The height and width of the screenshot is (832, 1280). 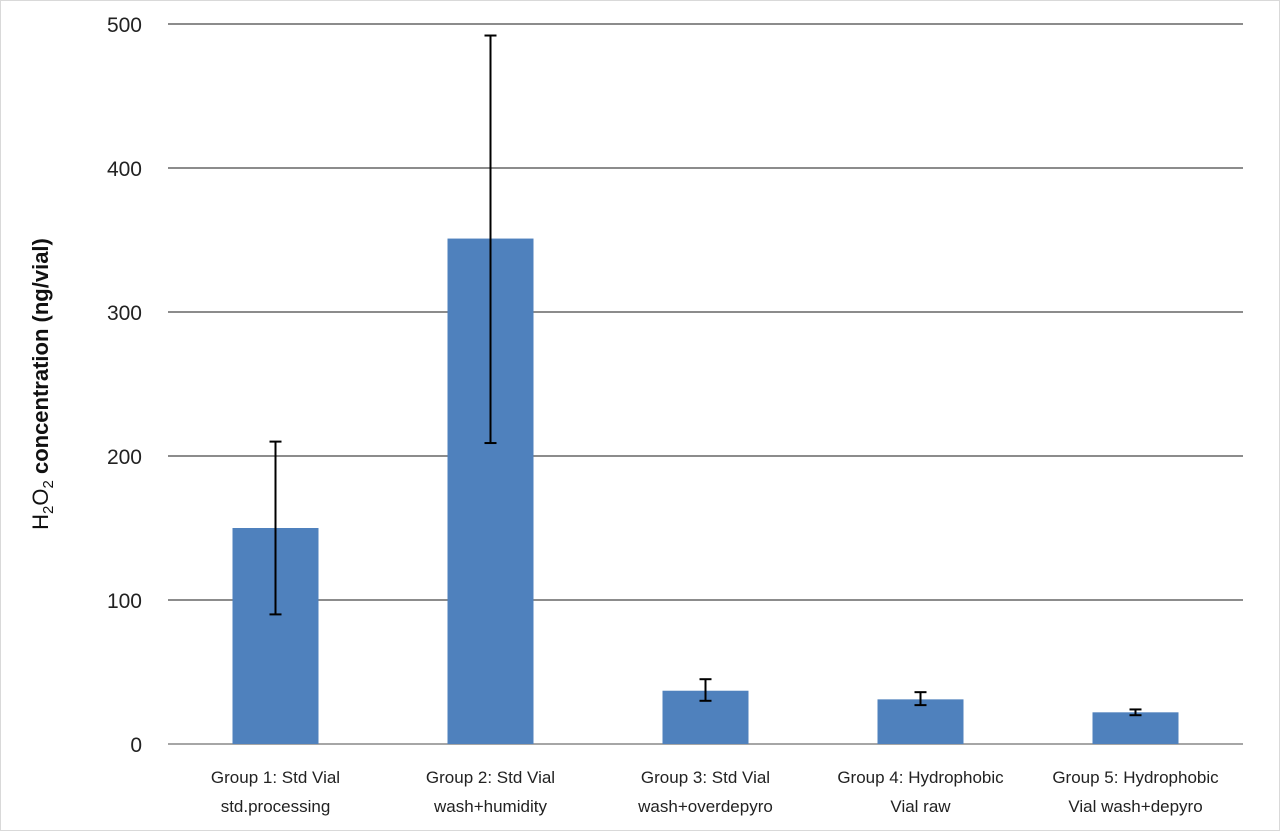 I want to click on y-axis-label: H2O2 concentration (ng/vial), so click(x=42, y=384).